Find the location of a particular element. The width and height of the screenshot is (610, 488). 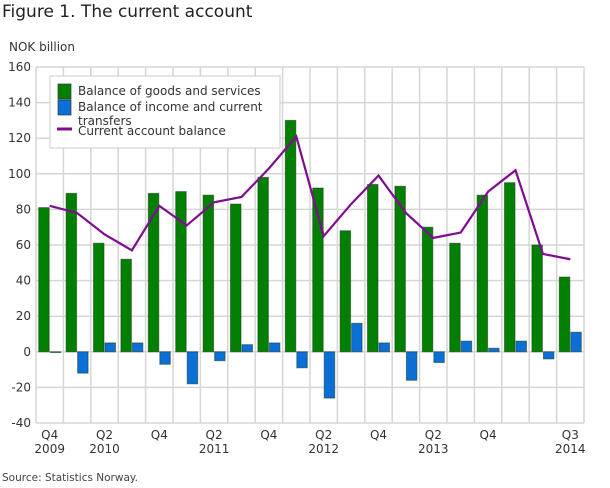

x-tick-year-label: 2011 is located at coordinates (214, 449).